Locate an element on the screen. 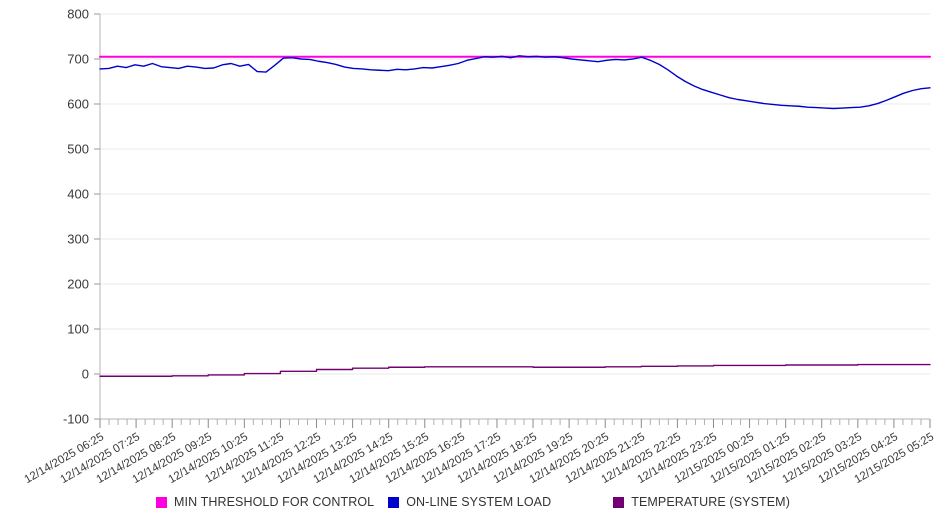 The width and height of the screenshot is (946, 526). y-axis-tick-labels: 800 700 600 500 400 300 200 100 0 -100 is located at coordinates (76, 217).